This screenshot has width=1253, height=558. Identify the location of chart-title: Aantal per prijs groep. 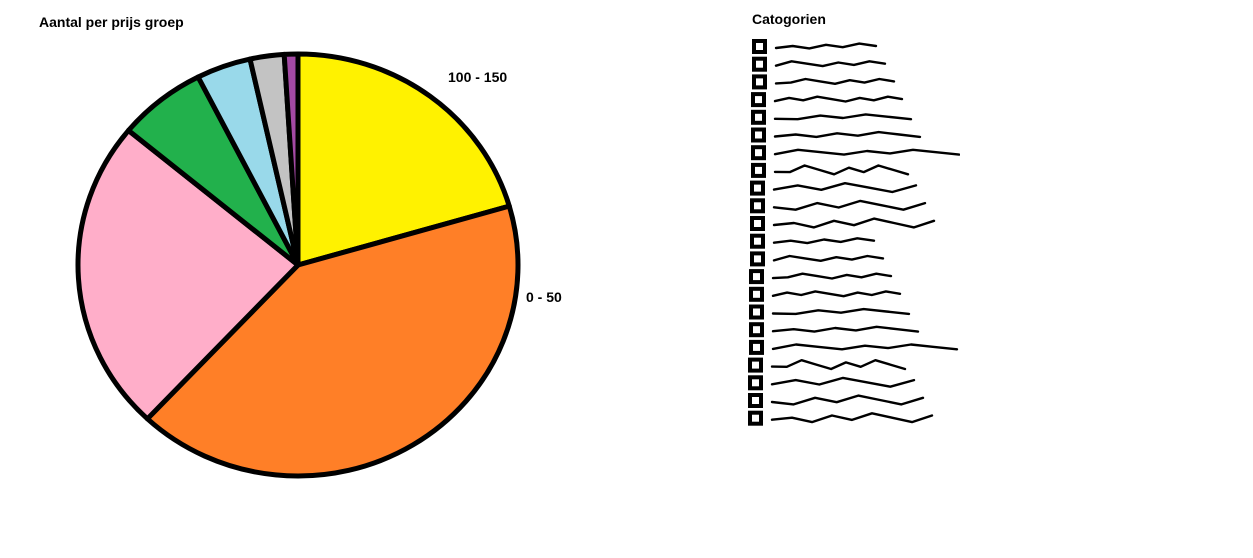
(111, 22).